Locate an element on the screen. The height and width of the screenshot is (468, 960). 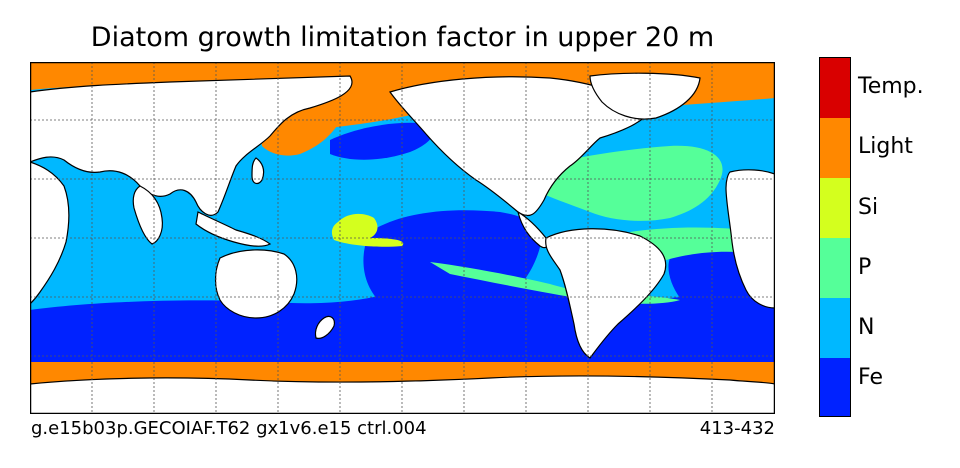
legend-label-p: P is located at coordinates (865, 267).